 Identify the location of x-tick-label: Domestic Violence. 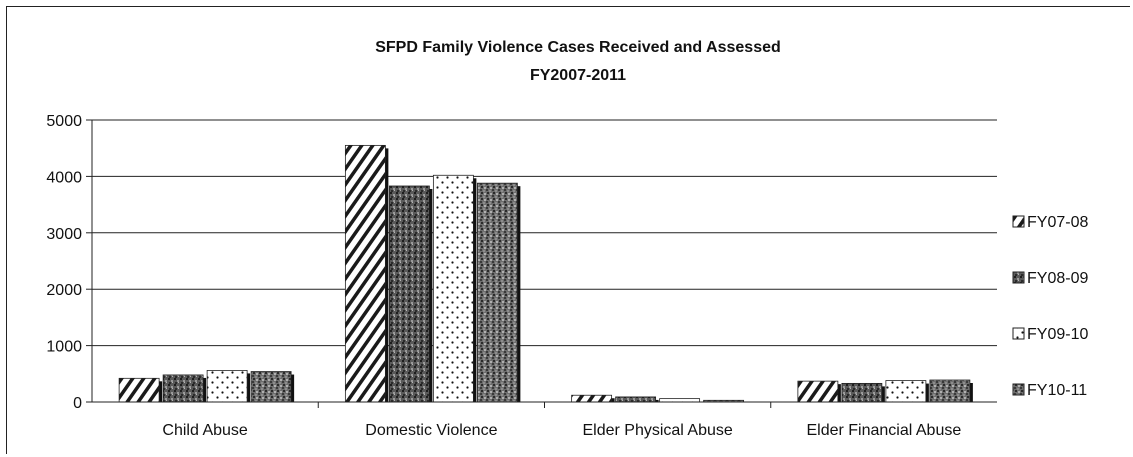
(431, 430).